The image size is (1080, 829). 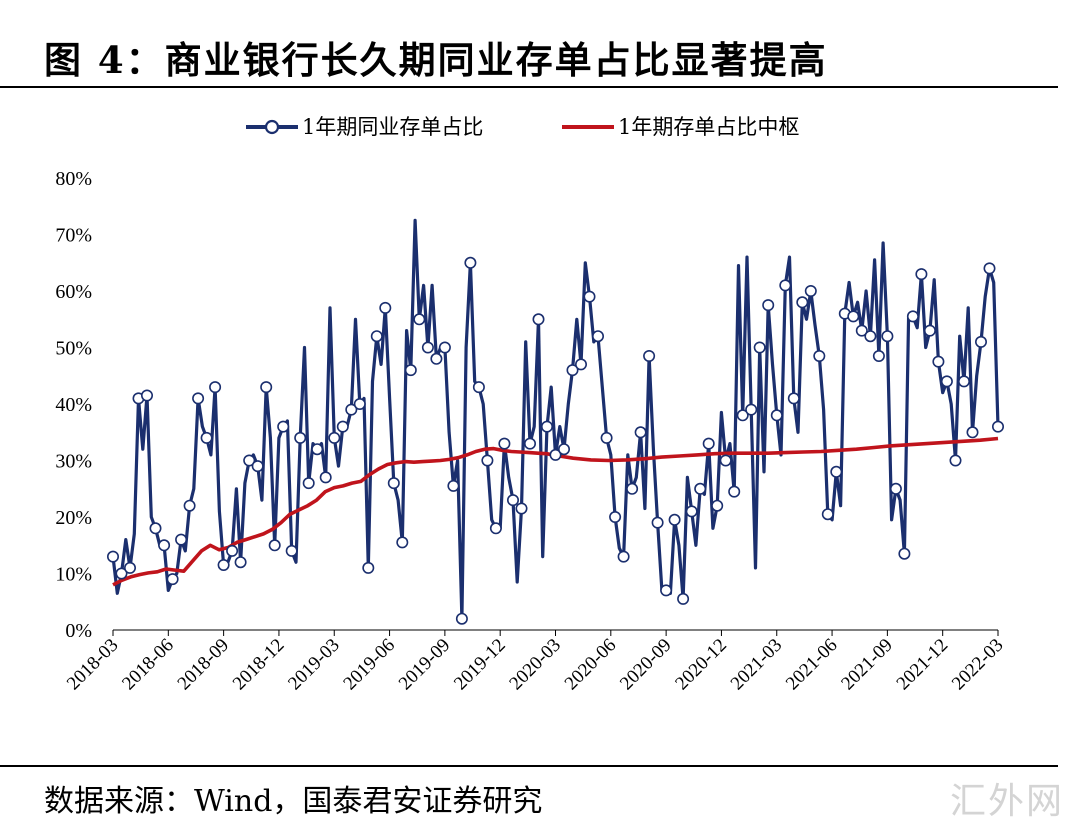 I want to click on x-tick-label: 2019-09, so click(x=425, y=665).